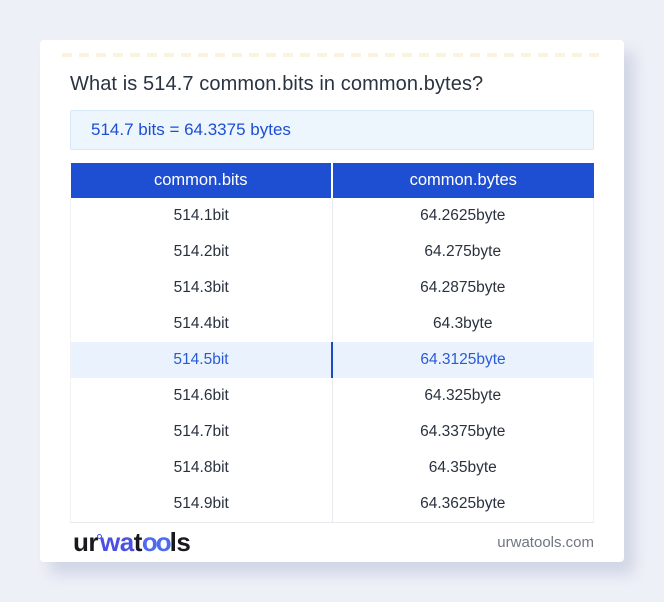 The image size is (664, 602). What do you see at coordinates (86, 542) in the screenshot?
I see `logo-part-ur: ur` at bounding box center [86, 542].